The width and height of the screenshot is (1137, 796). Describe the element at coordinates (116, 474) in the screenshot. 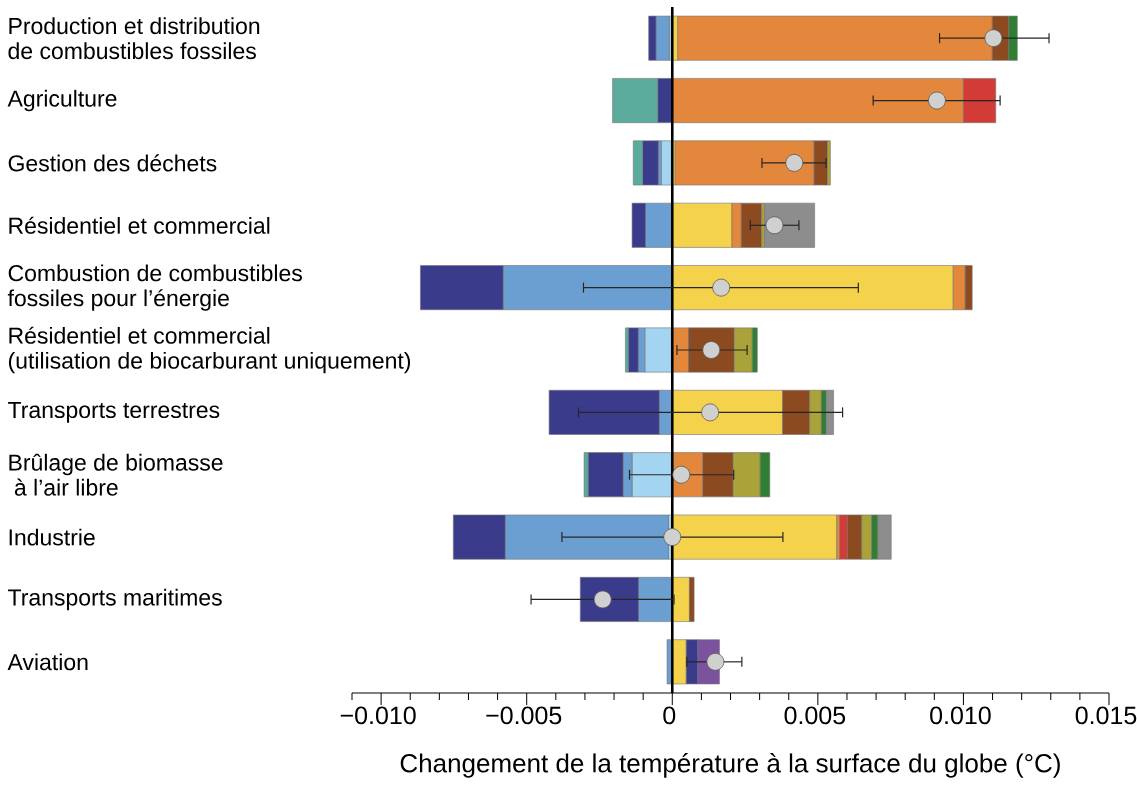

I see `y-tick-label: Brûlage de biomasse à l’air libre` at that location.